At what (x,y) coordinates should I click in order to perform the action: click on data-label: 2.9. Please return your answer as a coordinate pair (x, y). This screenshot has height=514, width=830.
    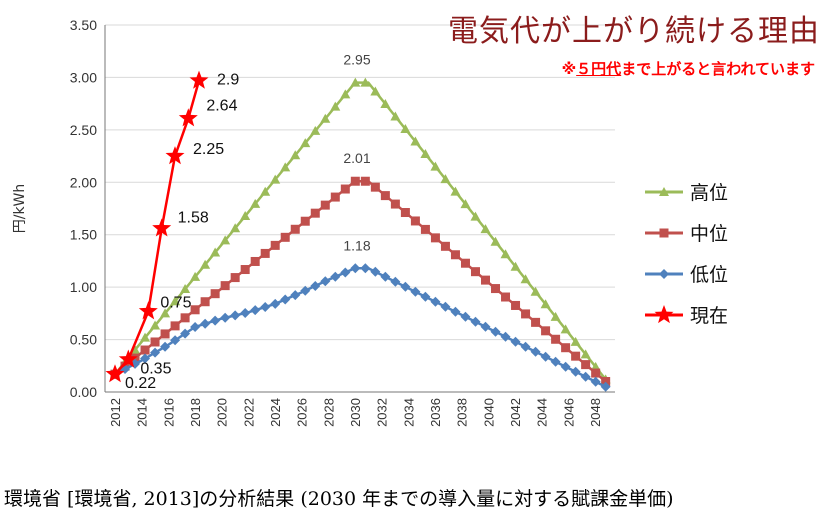
    Looking at the image, I should click on (228, 80).